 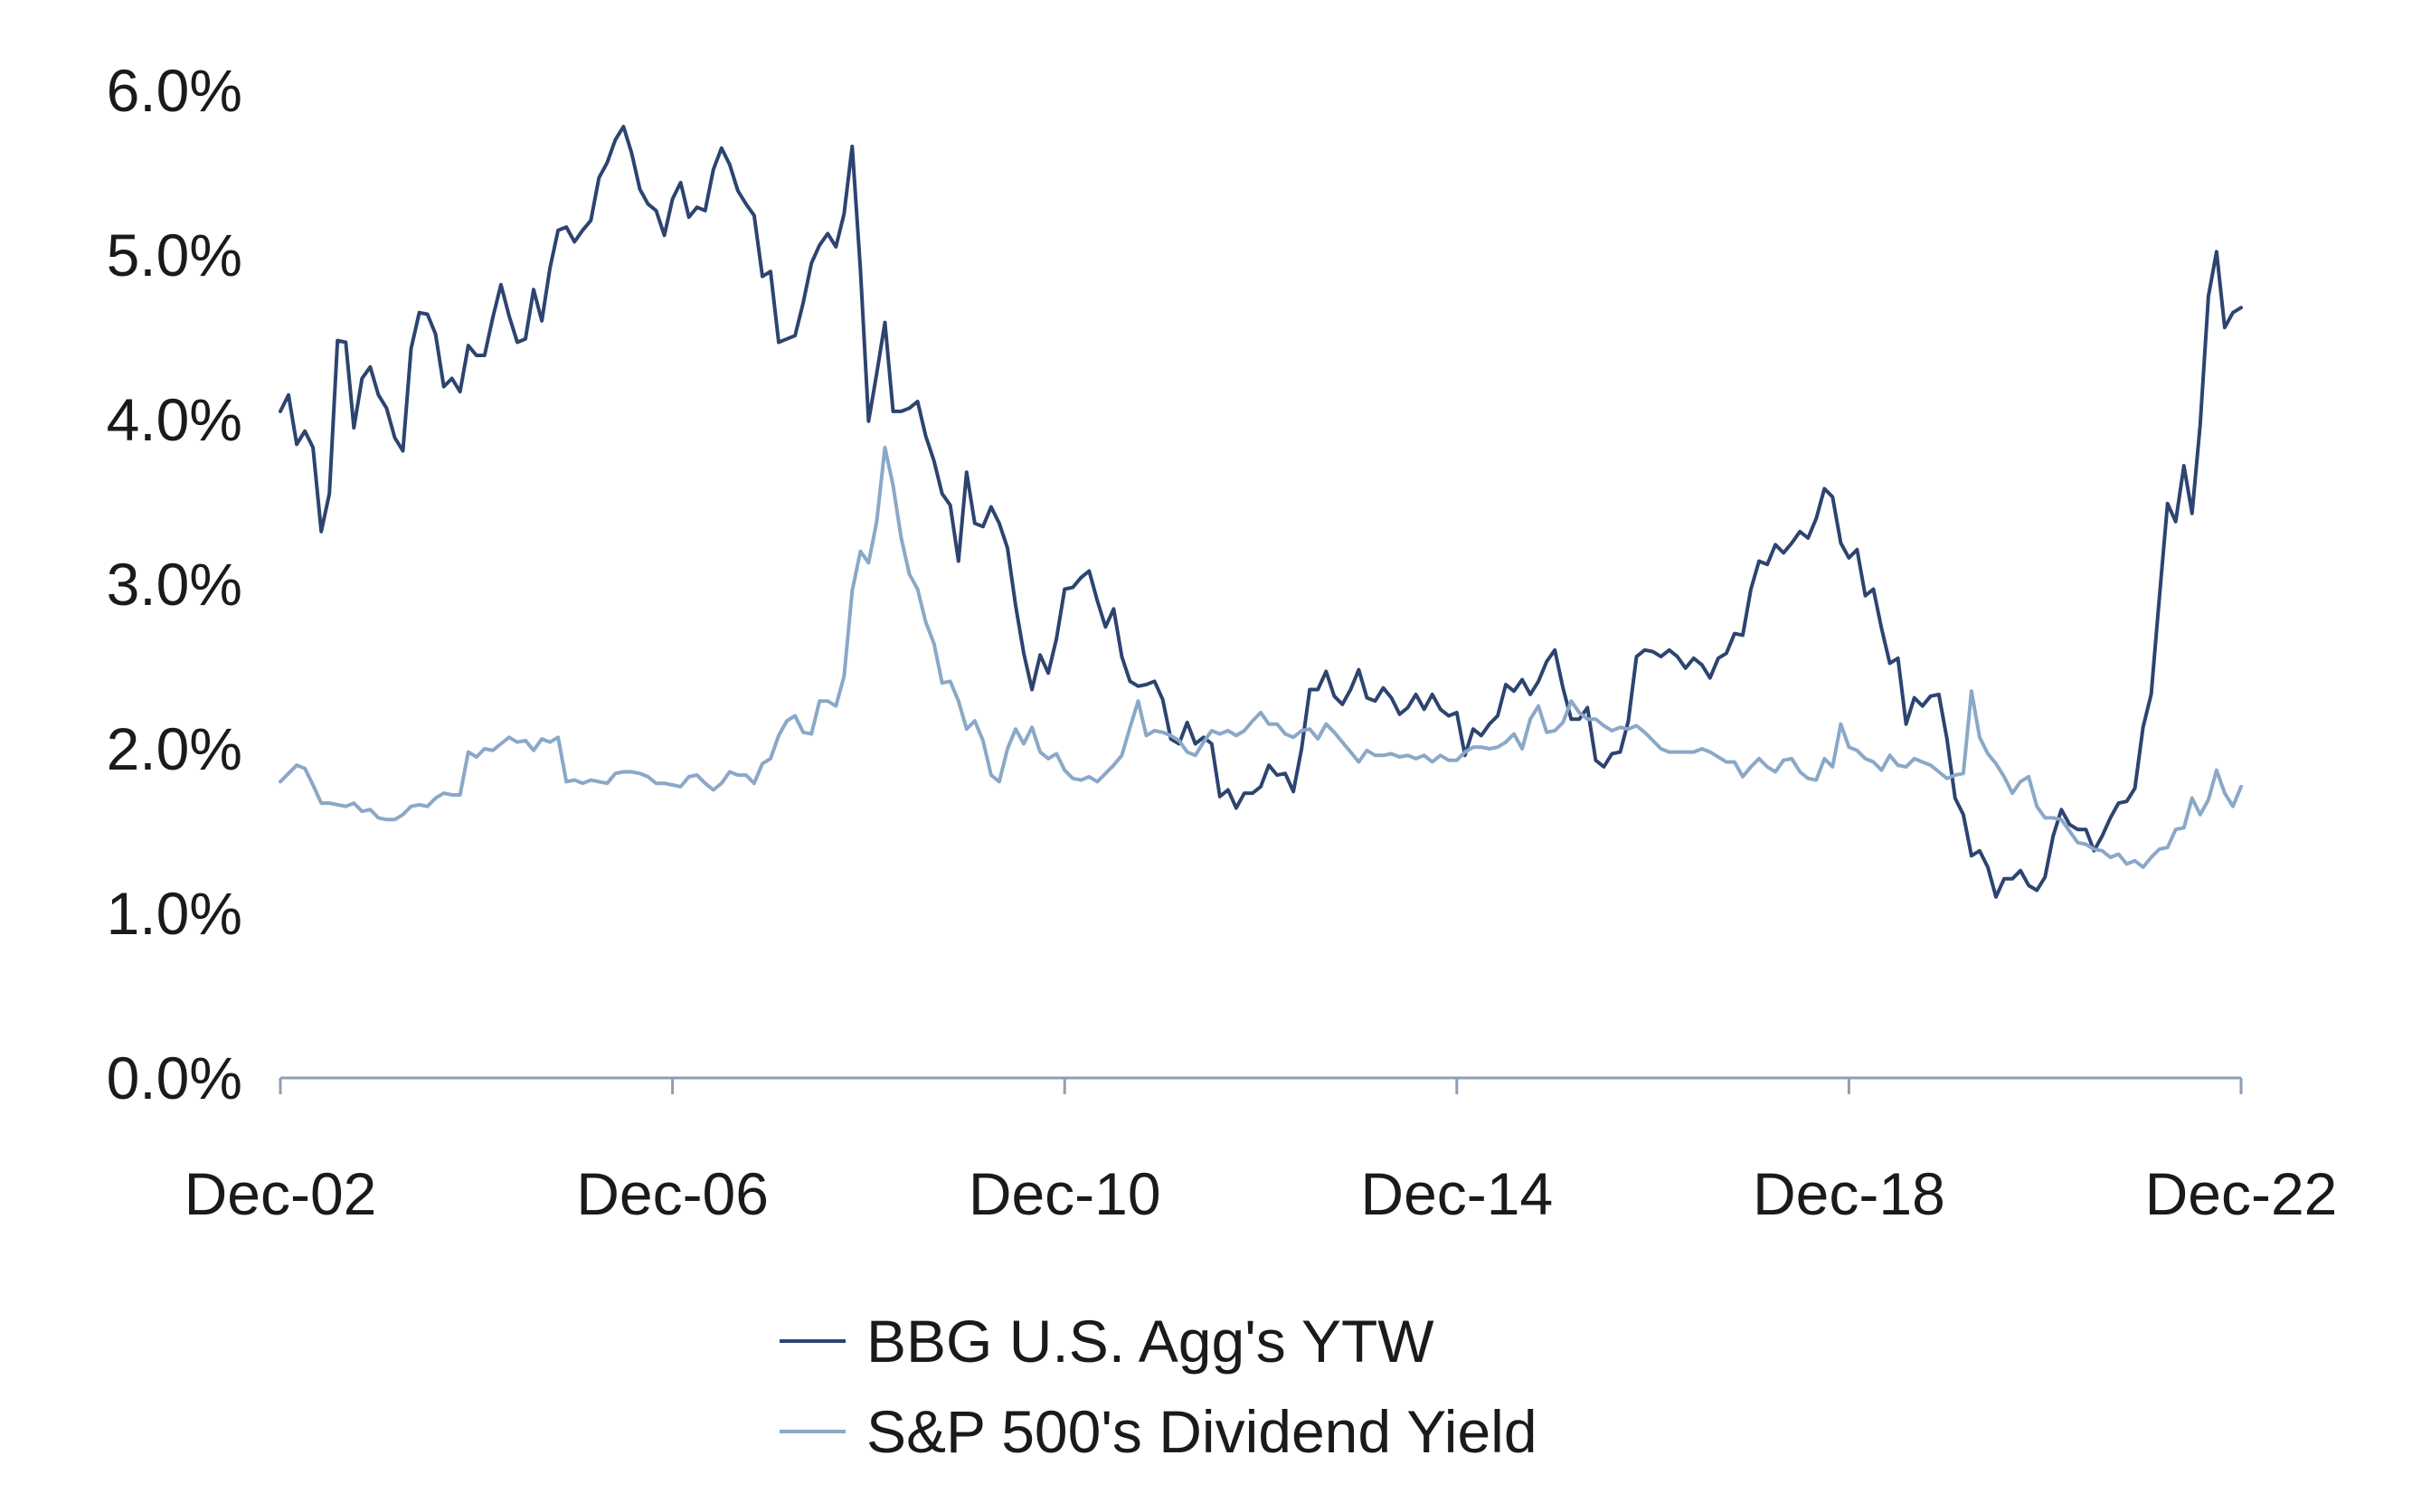 I want to click on x-tick-label: Dec-06, so click(x=673, y=1193).